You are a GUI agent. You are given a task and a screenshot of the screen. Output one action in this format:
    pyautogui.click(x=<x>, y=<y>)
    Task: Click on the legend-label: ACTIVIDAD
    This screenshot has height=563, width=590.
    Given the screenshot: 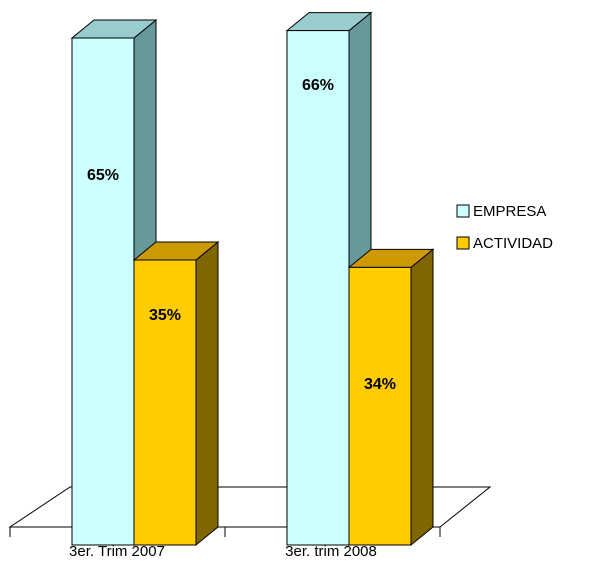 What is the action you would take?
    pyautogui.click(x=513, y=243)
    